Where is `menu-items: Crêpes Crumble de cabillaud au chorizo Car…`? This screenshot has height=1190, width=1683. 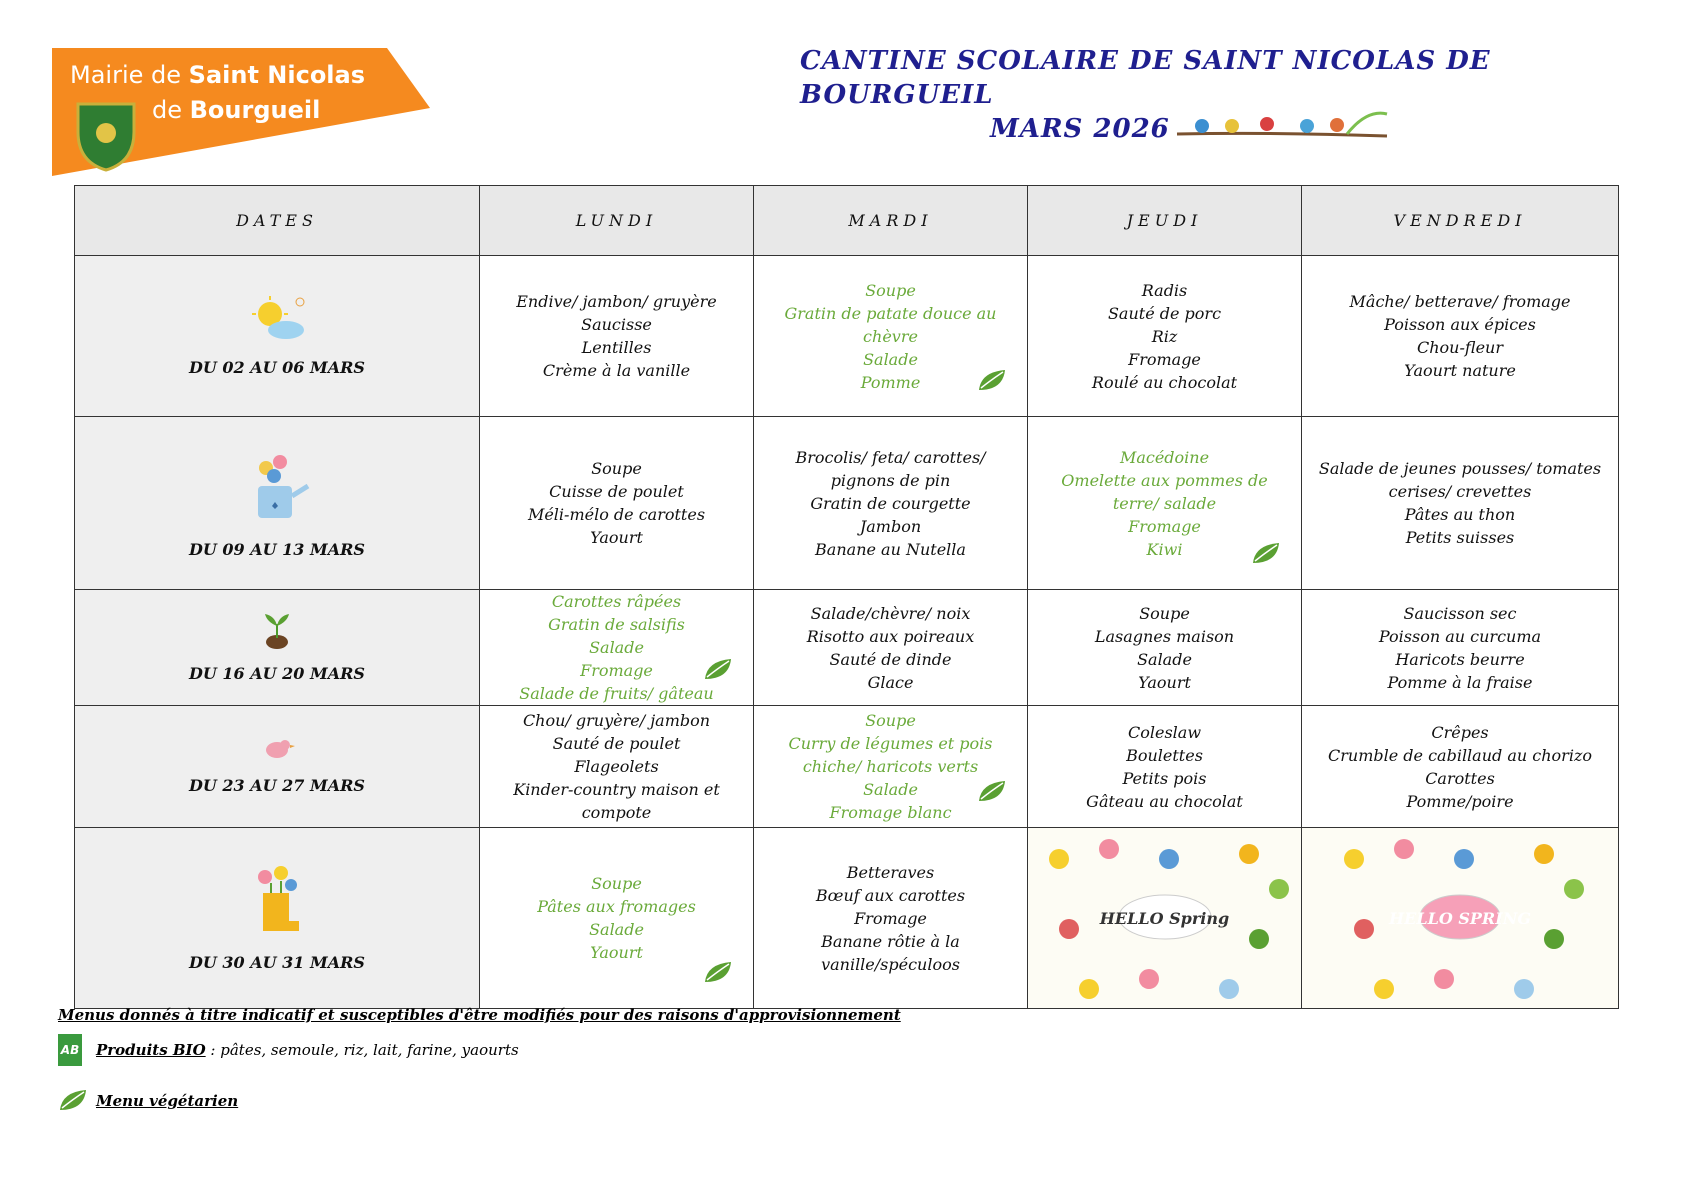 menu-items: Crêpes Crumble de cabillaud au chorizo Car… is located at coordinates (1460, 767).